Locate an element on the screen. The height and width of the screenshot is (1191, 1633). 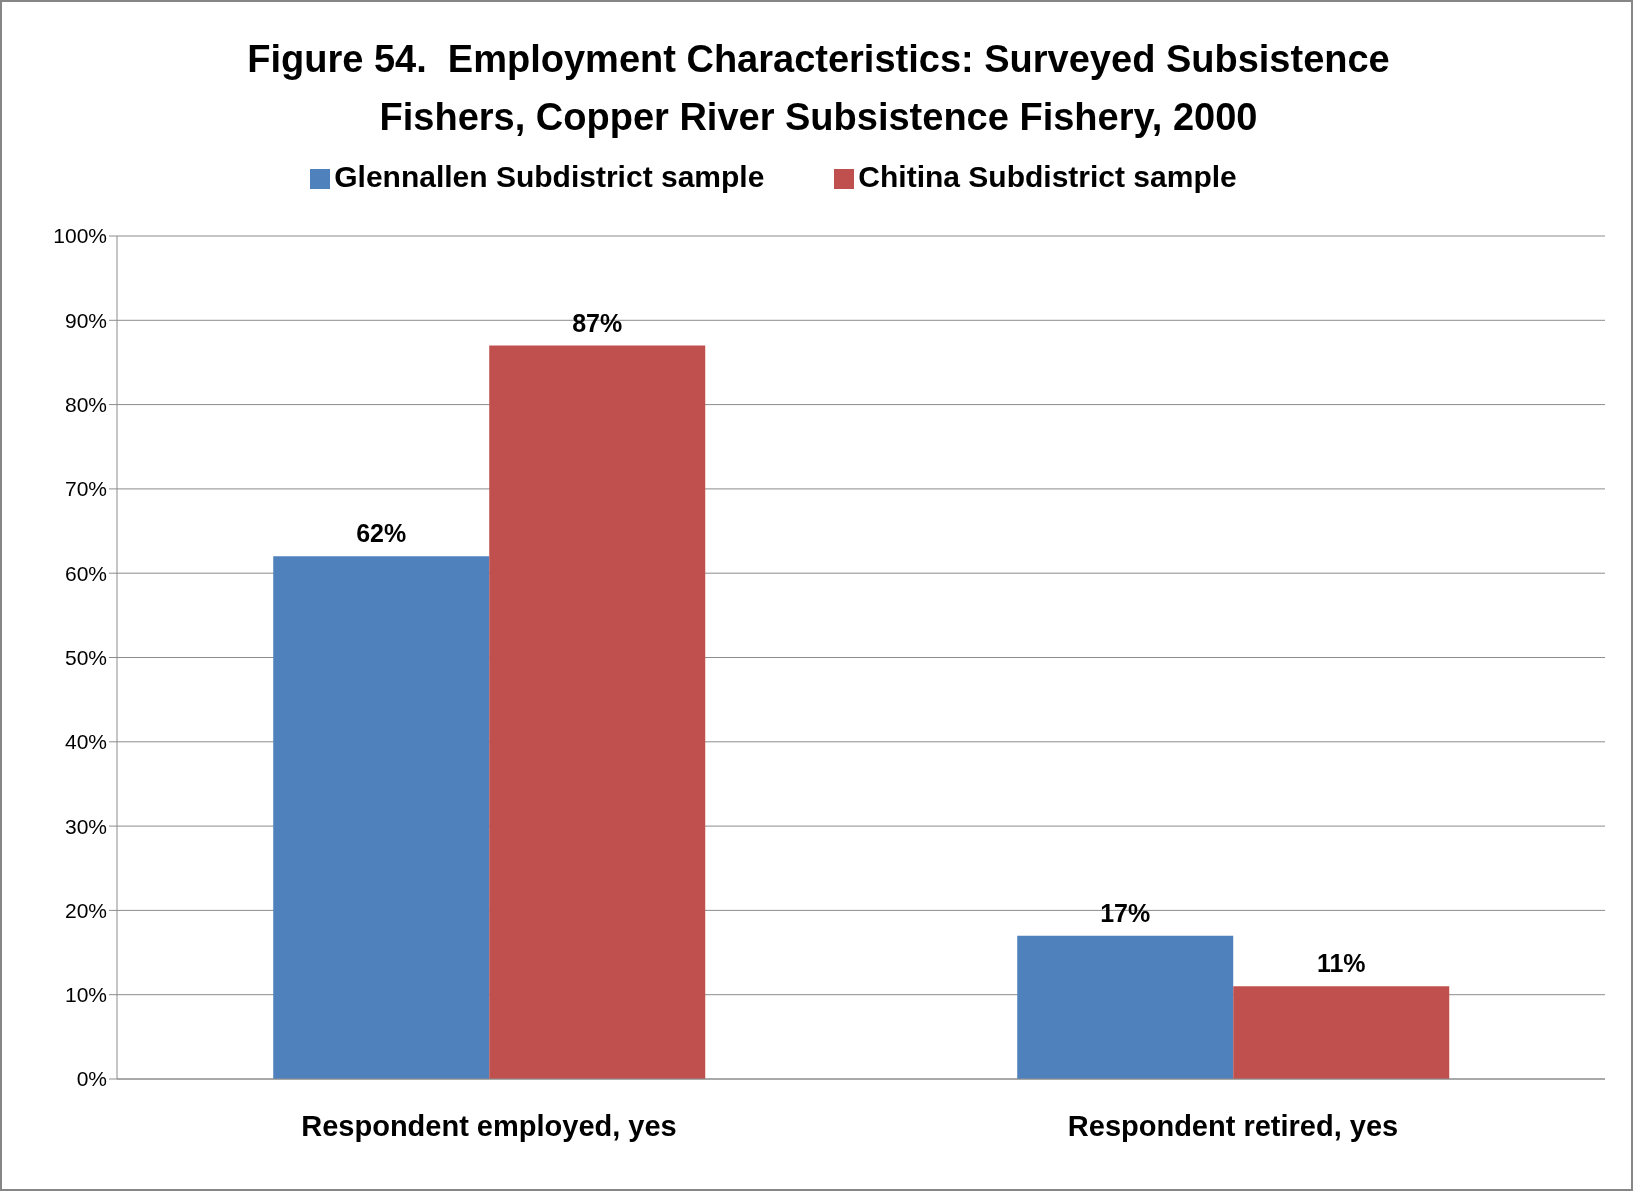
y-tick-label: 100% is located at coordinates (80, 236).